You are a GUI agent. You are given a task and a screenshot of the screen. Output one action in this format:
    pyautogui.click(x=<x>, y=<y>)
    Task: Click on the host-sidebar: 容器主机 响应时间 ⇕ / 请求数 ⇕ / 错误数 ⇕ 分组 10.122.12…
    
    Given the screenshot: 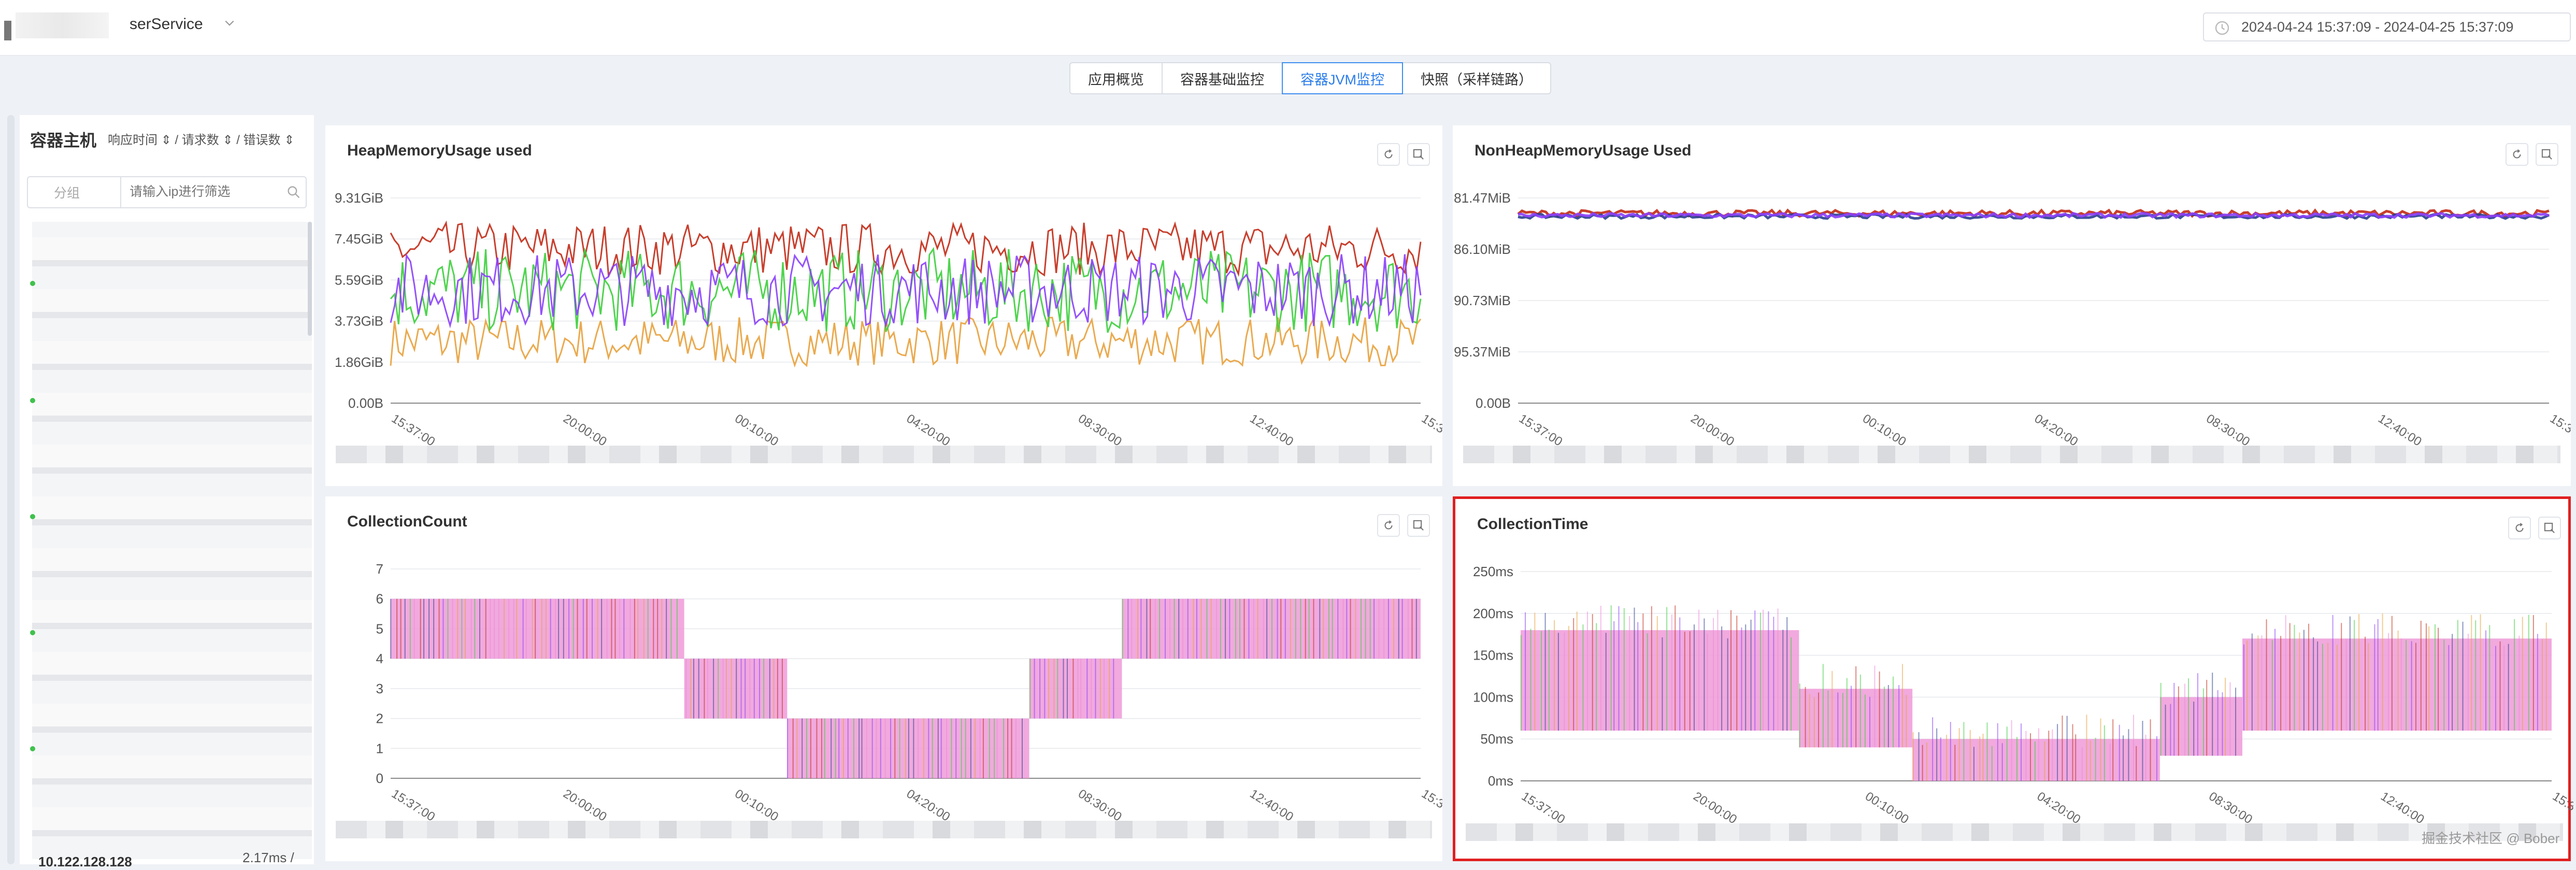 What is the action you would take?
    pyautogui.click(x=167, y=492)
    